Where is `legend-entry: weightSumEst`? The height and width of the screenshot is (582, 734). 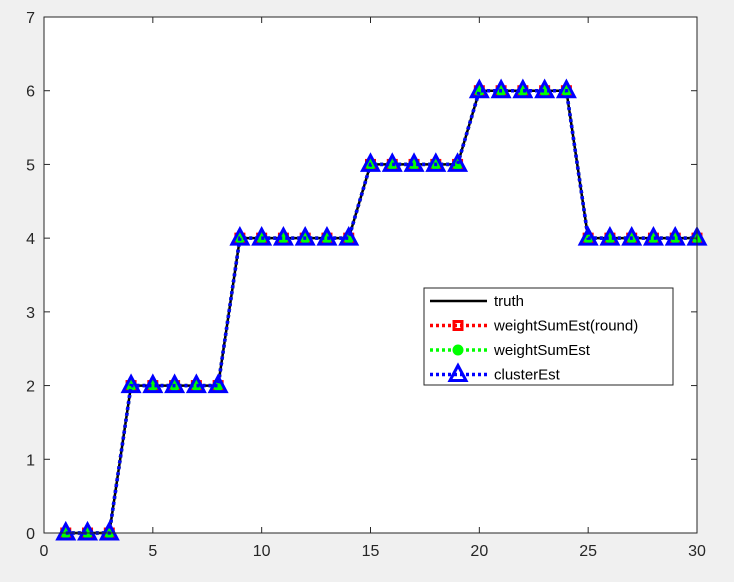 legend-entry: weightSumEst is located at coordinates (510, 350).